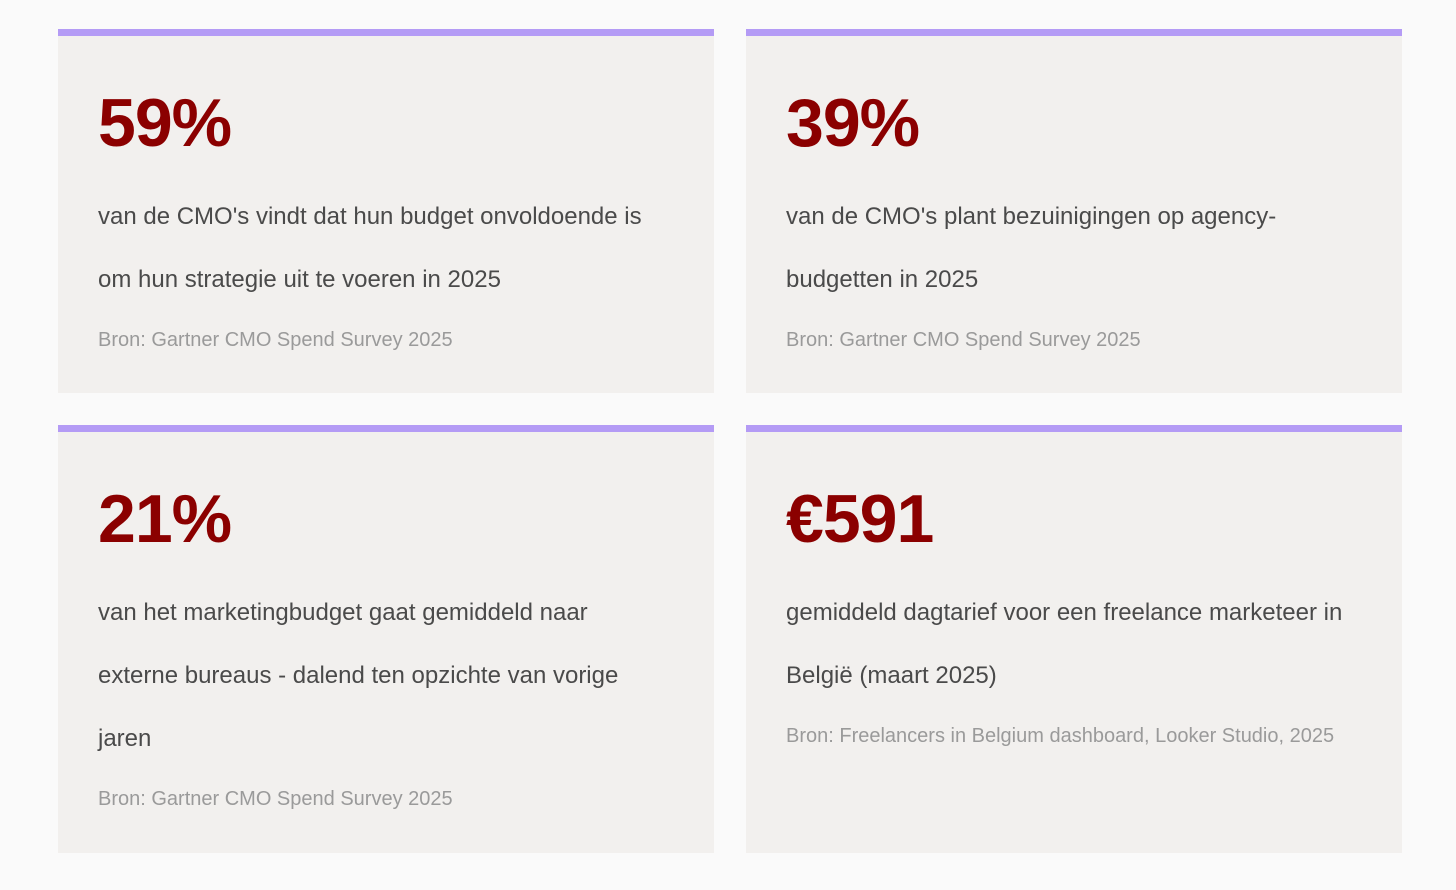 The image size is (1456, 890). Describe the element at coordinates (853, 123) in the screenshot. I see `stat-value: 39%` at that location.